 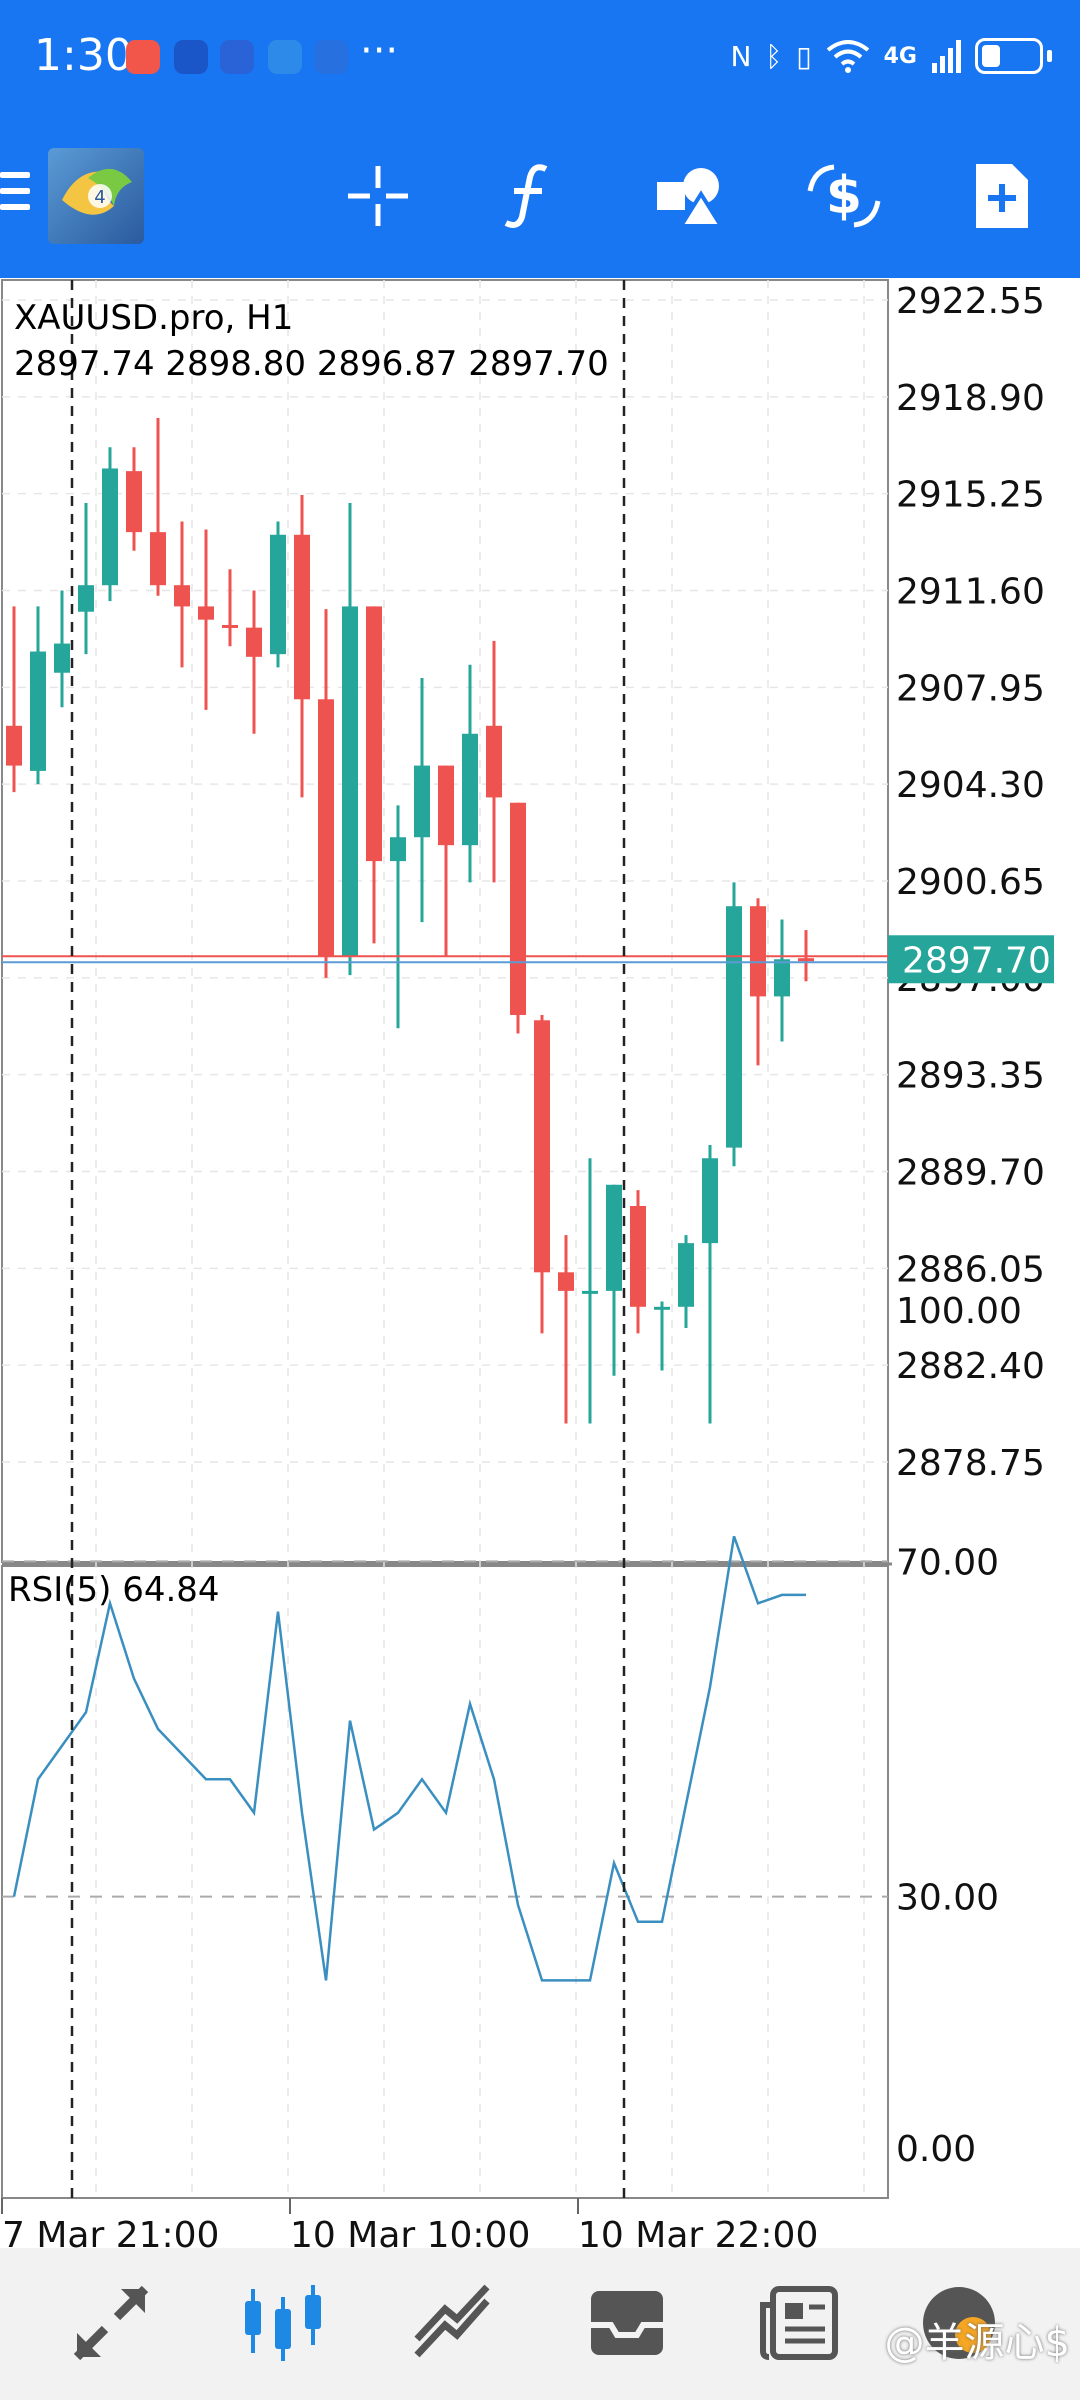 I want to click on nav-history, so click(x=627, y=2323).